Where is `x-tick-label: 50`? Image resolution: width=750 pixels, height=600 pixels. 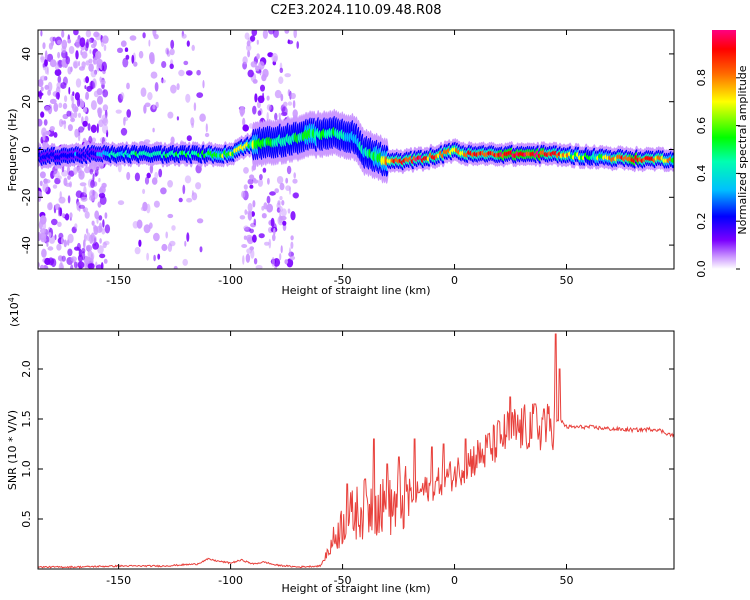 x-tick-label: 50 is located at coordinates (567, 280).